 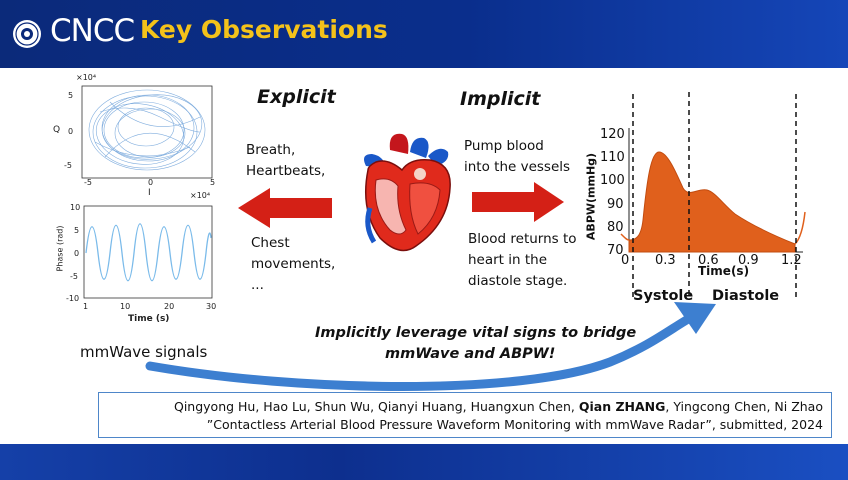 What do you see at coordinates (518, 281) in the screenshot?
I see `implicit-return-line-3: diastole stage.` at bounding box center [518, 281].